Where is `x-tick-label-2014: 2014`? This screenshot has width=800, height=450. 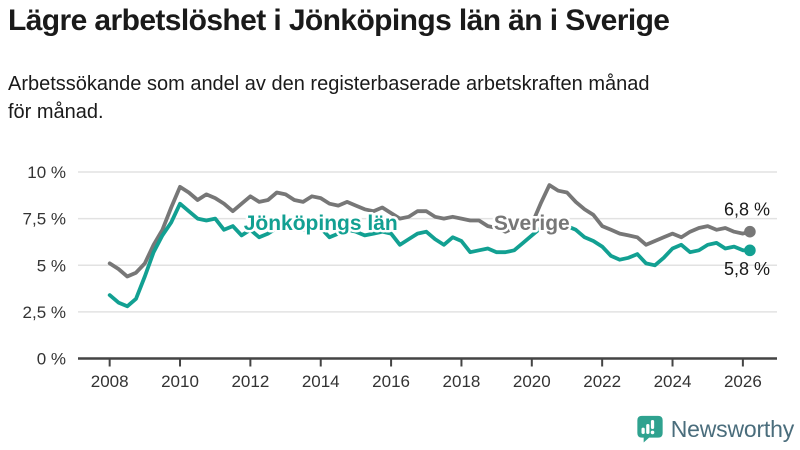 x-tick-label-2014: 2014 is located at coordinates (321, 381).